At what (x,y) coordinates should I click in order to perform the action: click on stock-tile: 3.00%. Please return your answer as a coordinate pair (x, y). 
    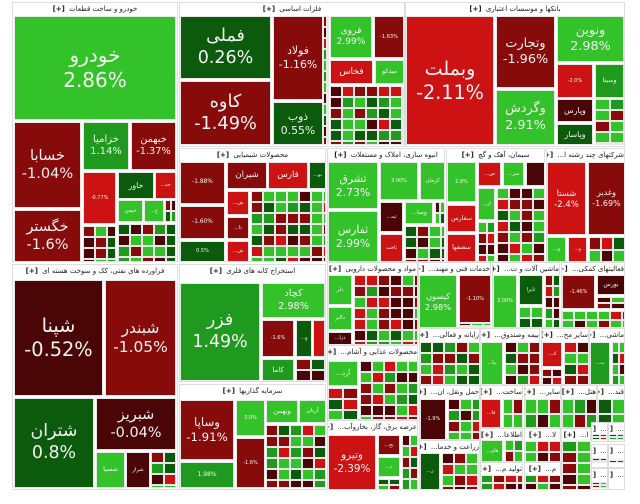
    Looking at the image, I should click on (505, 301).